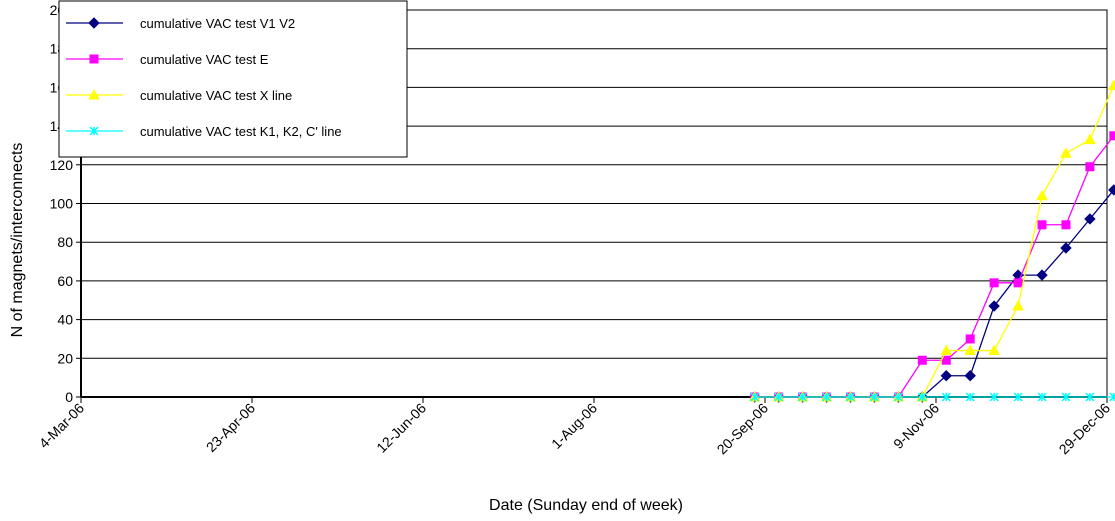  Describe the element at coordinates (217, 23) in the screenshot. I see `legend-label: cumulative VAC test V1 V2` at that location.